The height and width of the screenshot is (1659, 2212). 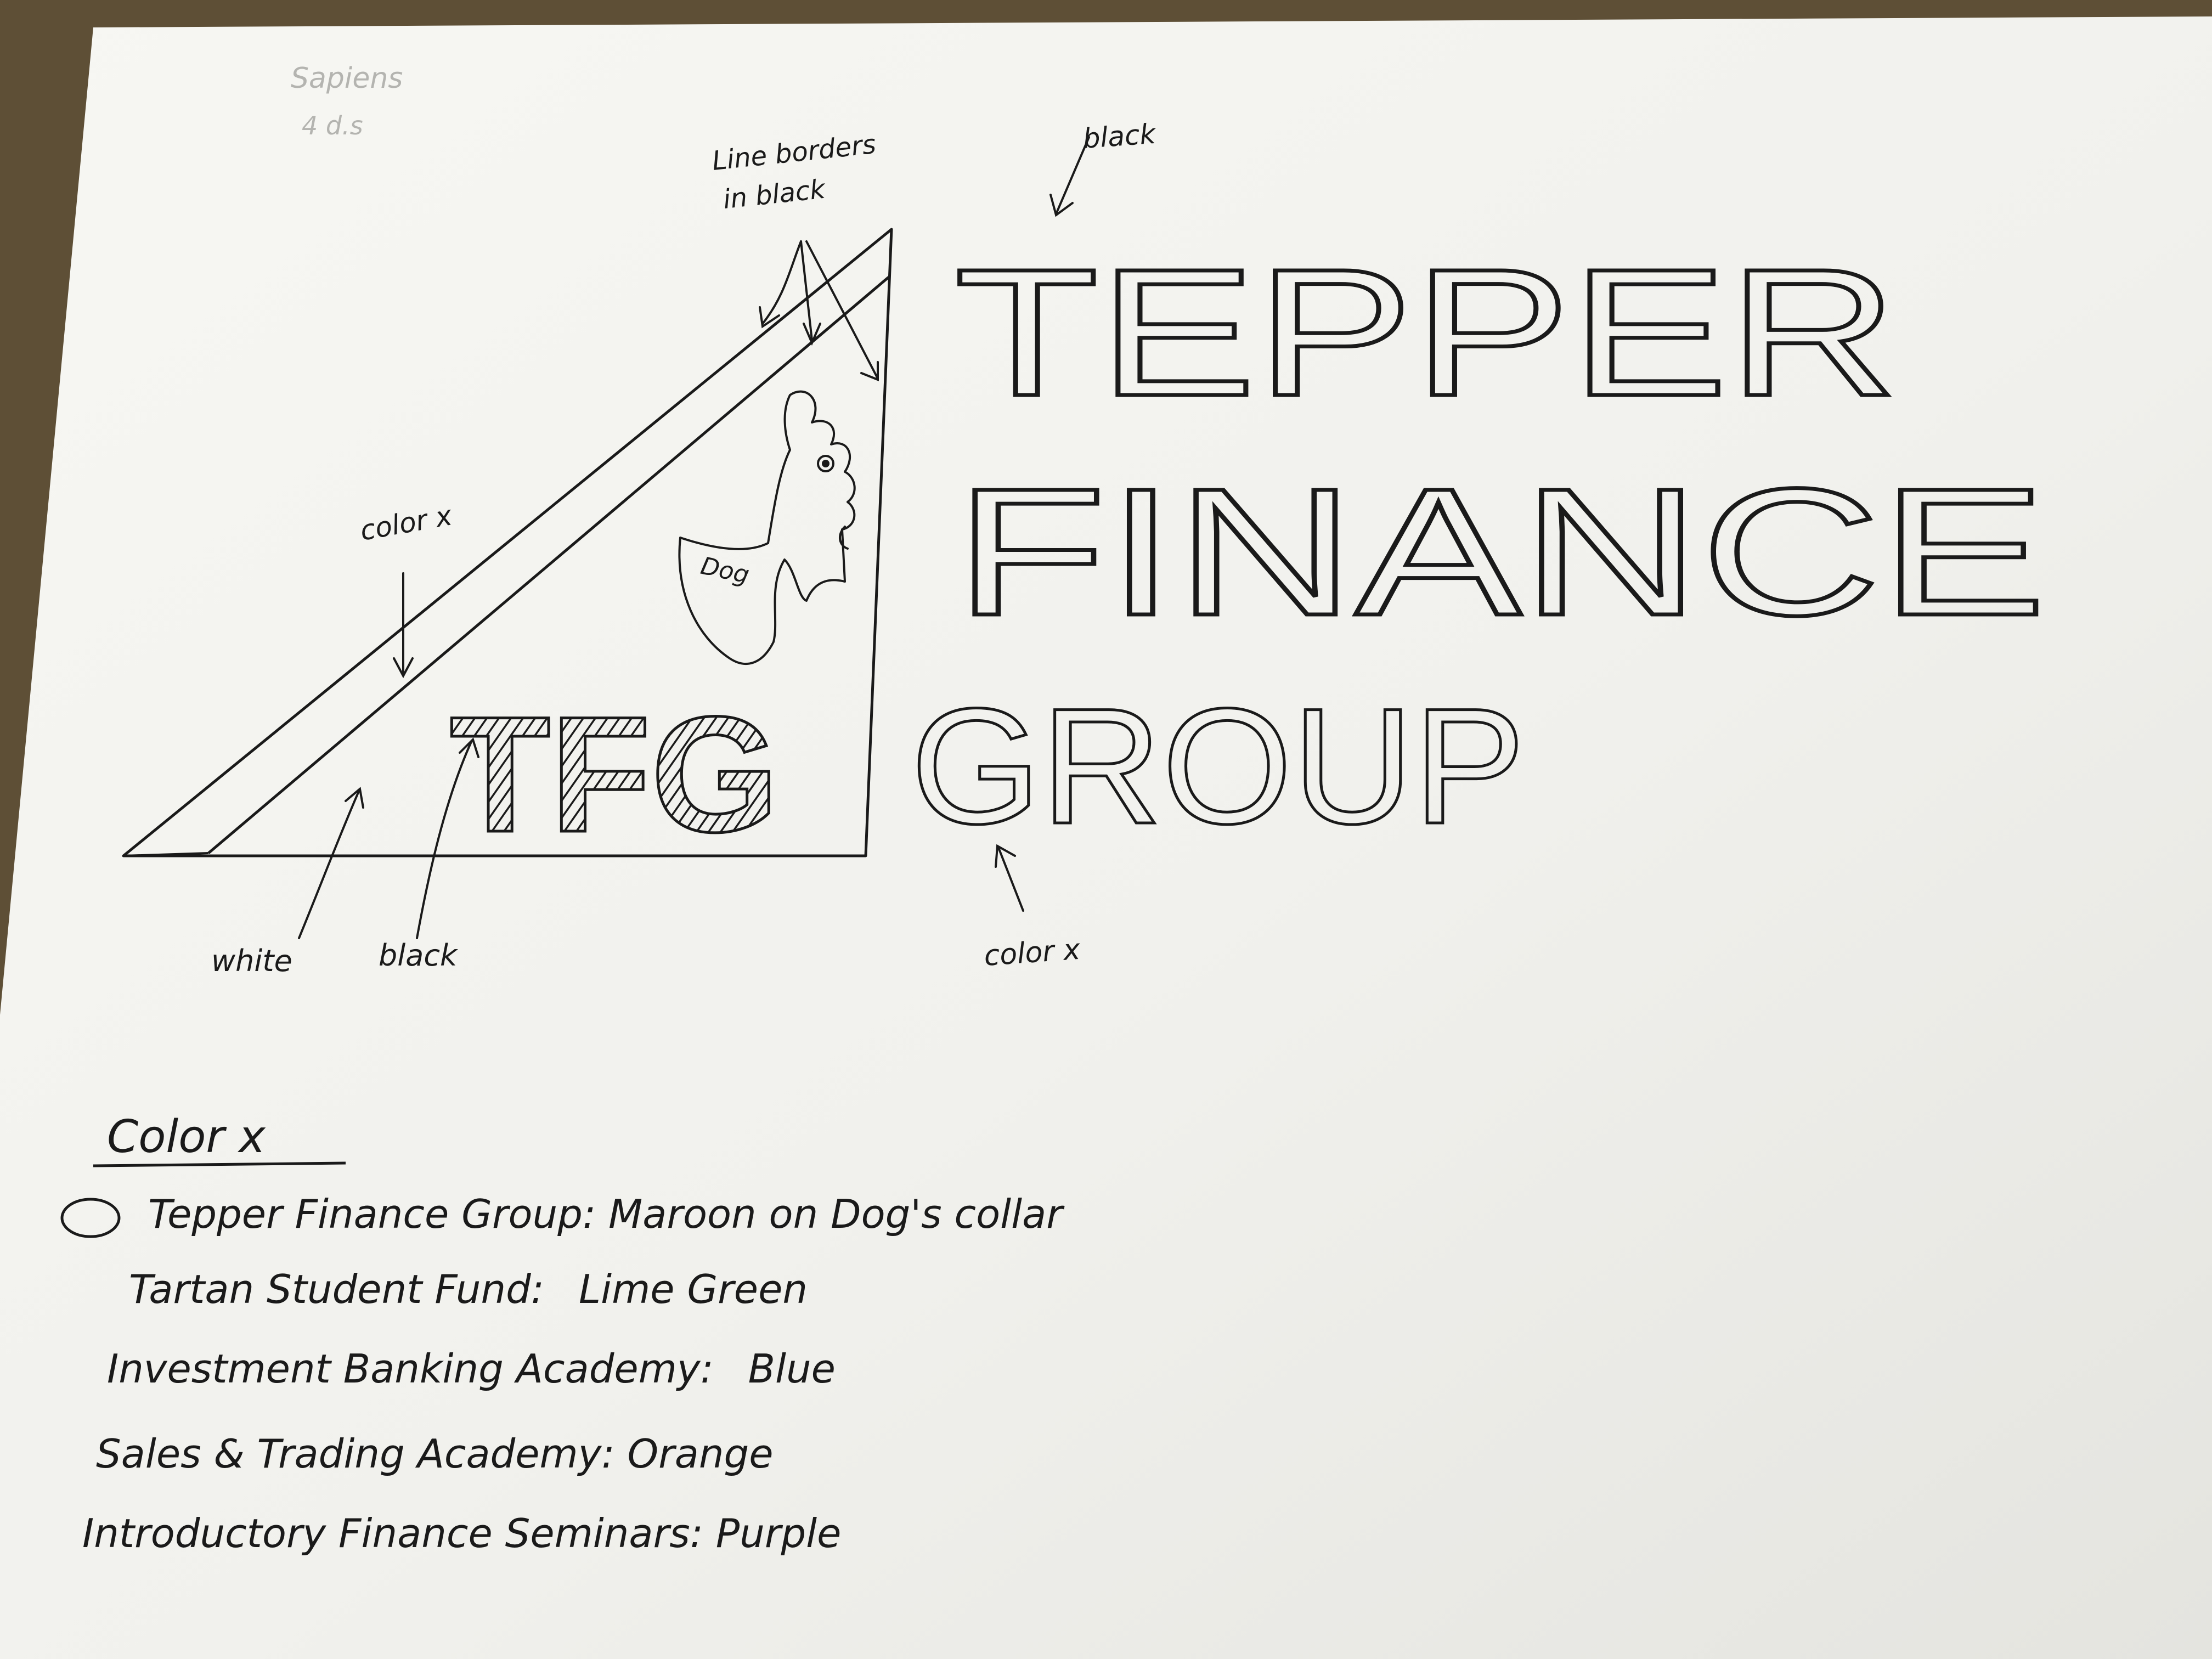 What do you see at coordinates (90, 1218) in the screenshot?
I see `item-marker-scribble` at bounding box center [90, 1218].